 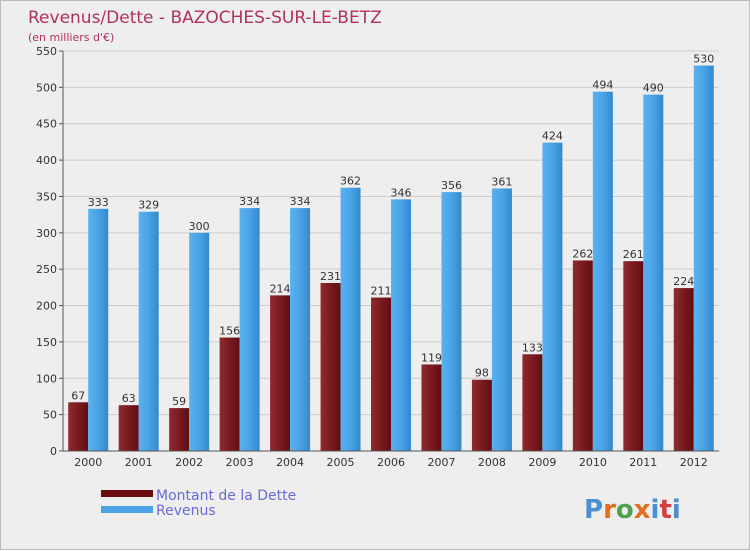 I want to click on chart-title: Revenus/Dette - BAZOCHES-SUR-LE-BETZ, so click(x=205, y=18).